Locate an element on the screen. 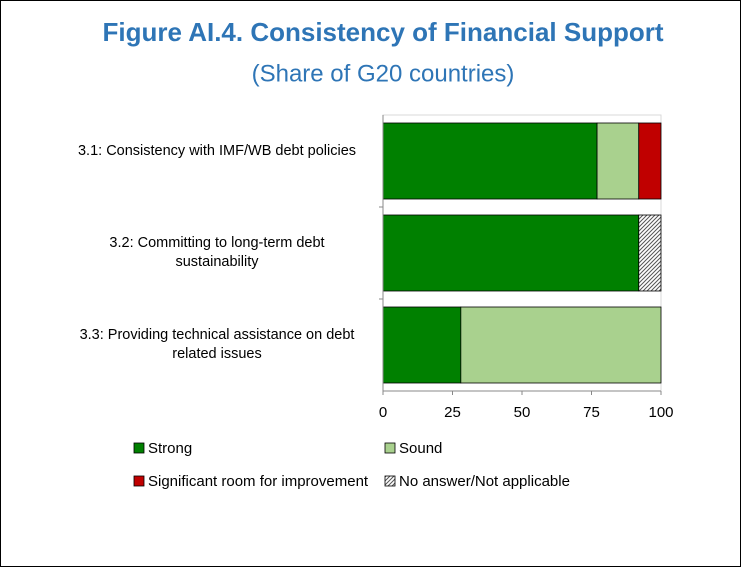 The height and width of the screenshot is (567, 741). legend-label: Significant room for improvement is located at coordinates (258, 481).